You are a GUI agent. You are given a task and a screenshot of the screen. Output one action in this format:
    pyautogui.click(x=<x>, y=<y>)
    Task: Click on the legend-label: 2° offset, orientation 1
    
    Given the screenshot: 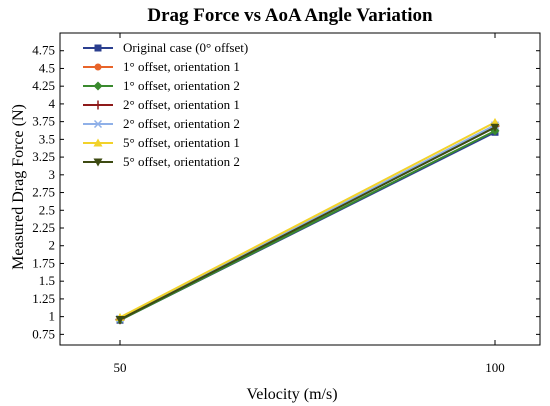 What is the action you would take?
    pyautogui.click(x=181, y=104)
    